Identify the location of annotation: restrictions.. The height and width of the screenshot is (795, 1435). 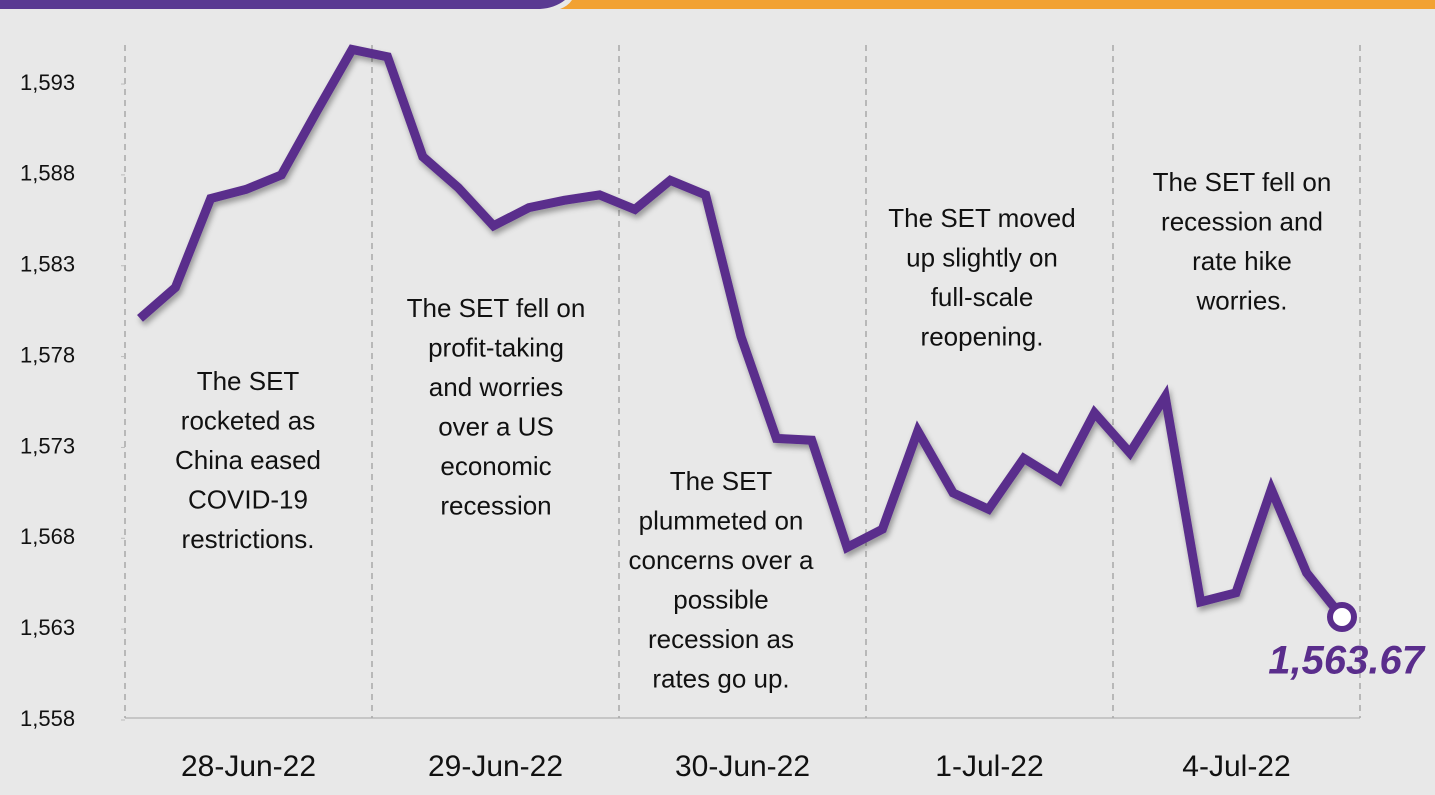
(248, 539).